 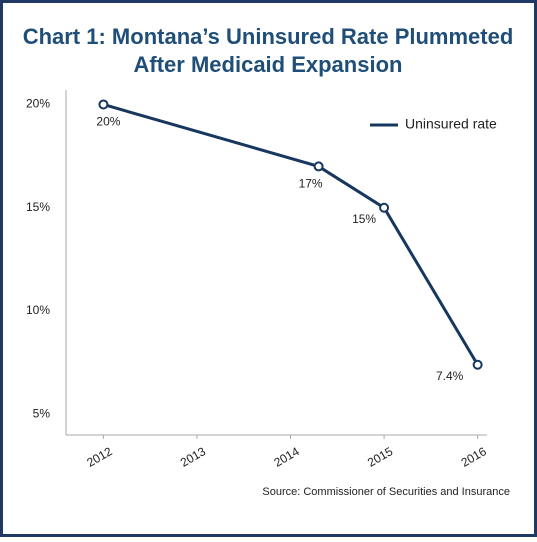 I want to click on legend-label: Uninsured rate, so click(x=451, y=124).